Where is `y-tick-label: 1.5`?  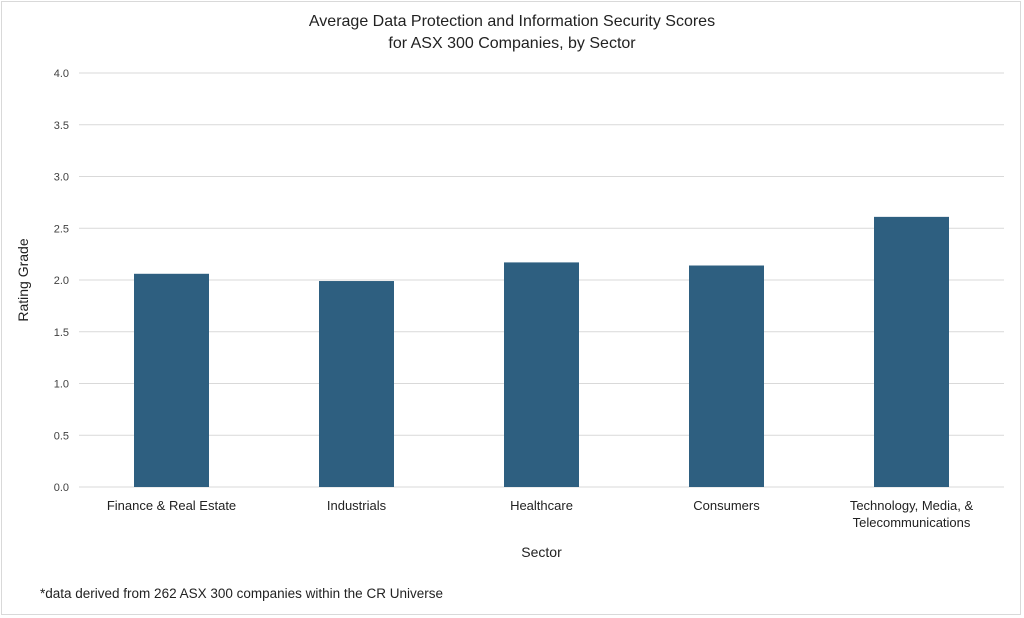
y-tick-label: 1.5 is located at coordinates (61, 333).